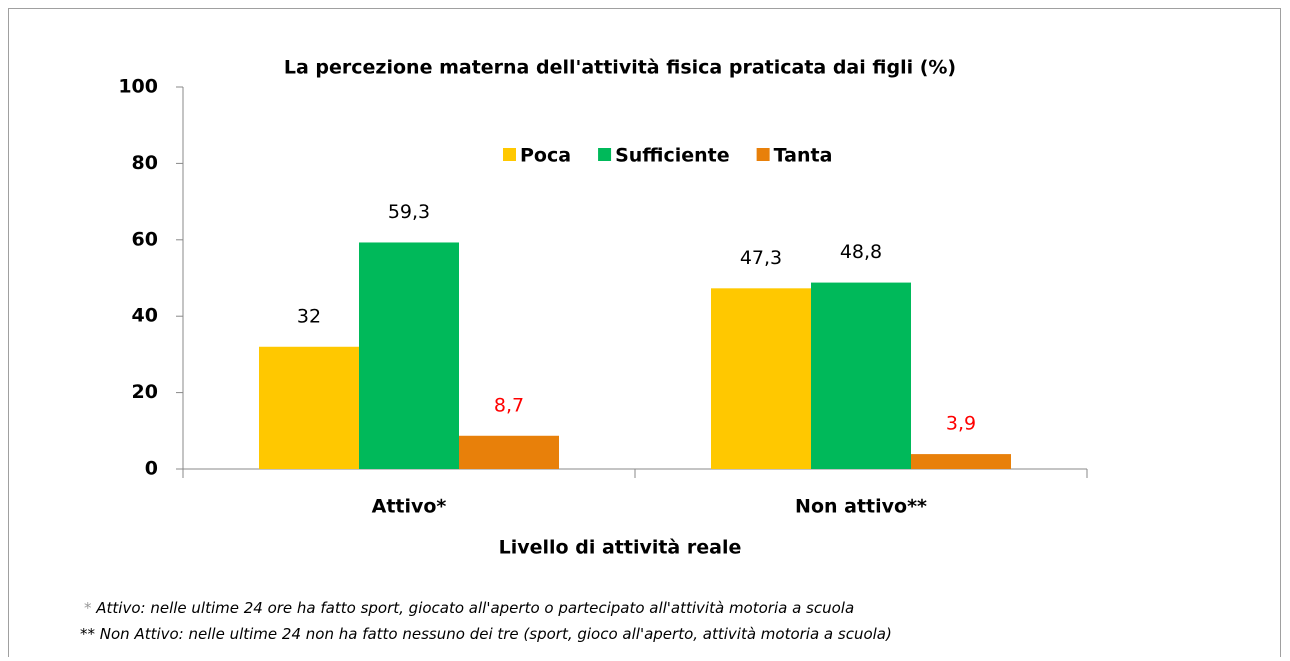  Describe the element at coordinates (309, 316) in the screenshot. I see `data-label: 32` at that location.